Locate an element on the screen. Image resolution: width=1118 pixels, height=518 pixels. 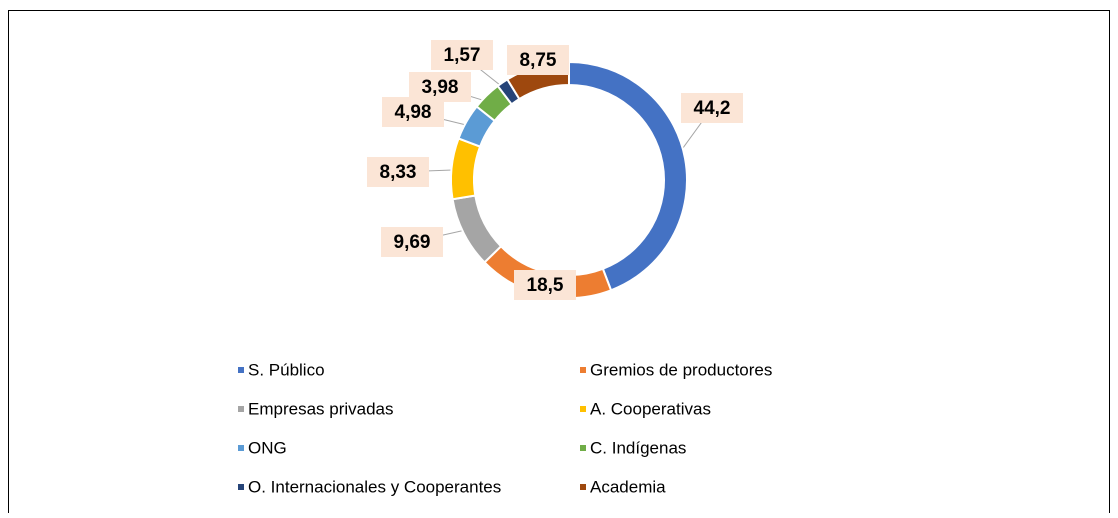
legend-label: Empresas privadas is located at coordinates (321, 408).